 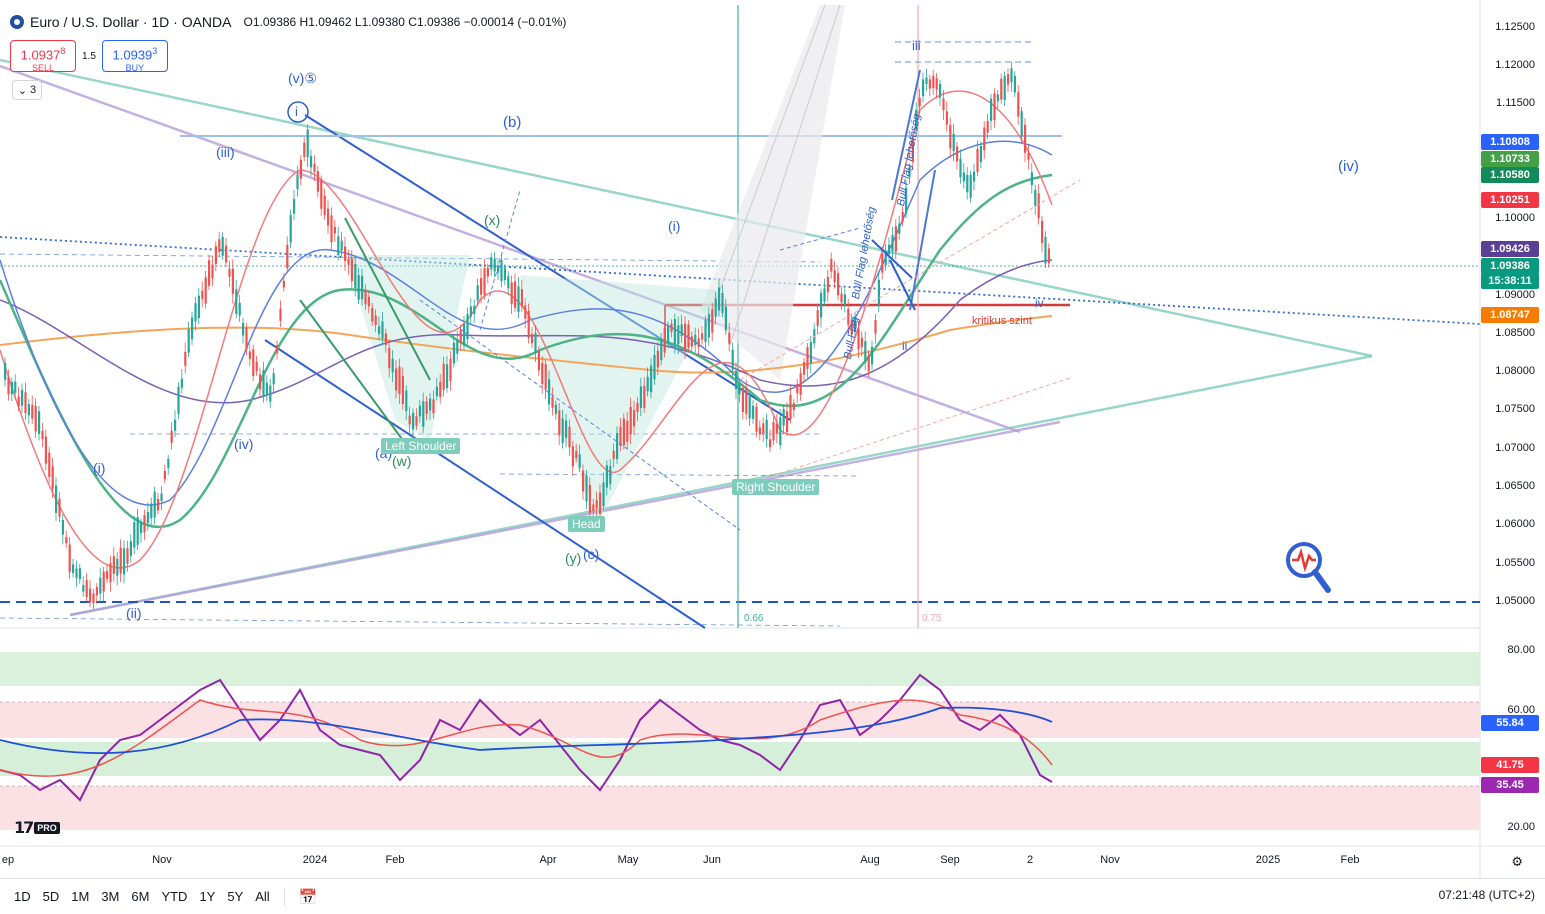 I want to click on indicators-toggle-button: ⌄ 3, so click(x=27, y=90).